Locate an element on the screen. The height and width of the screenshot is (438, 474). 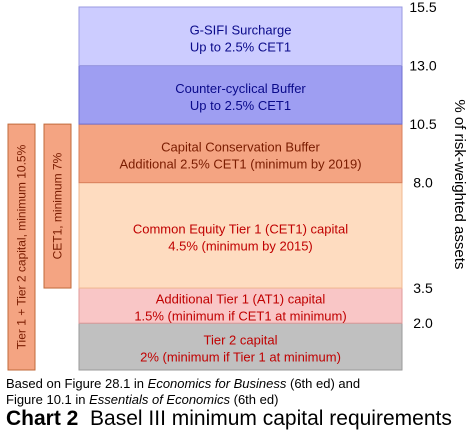
segment-label-4-line2: Up to 2.5% CET1 is located at coordinates (240, 105).